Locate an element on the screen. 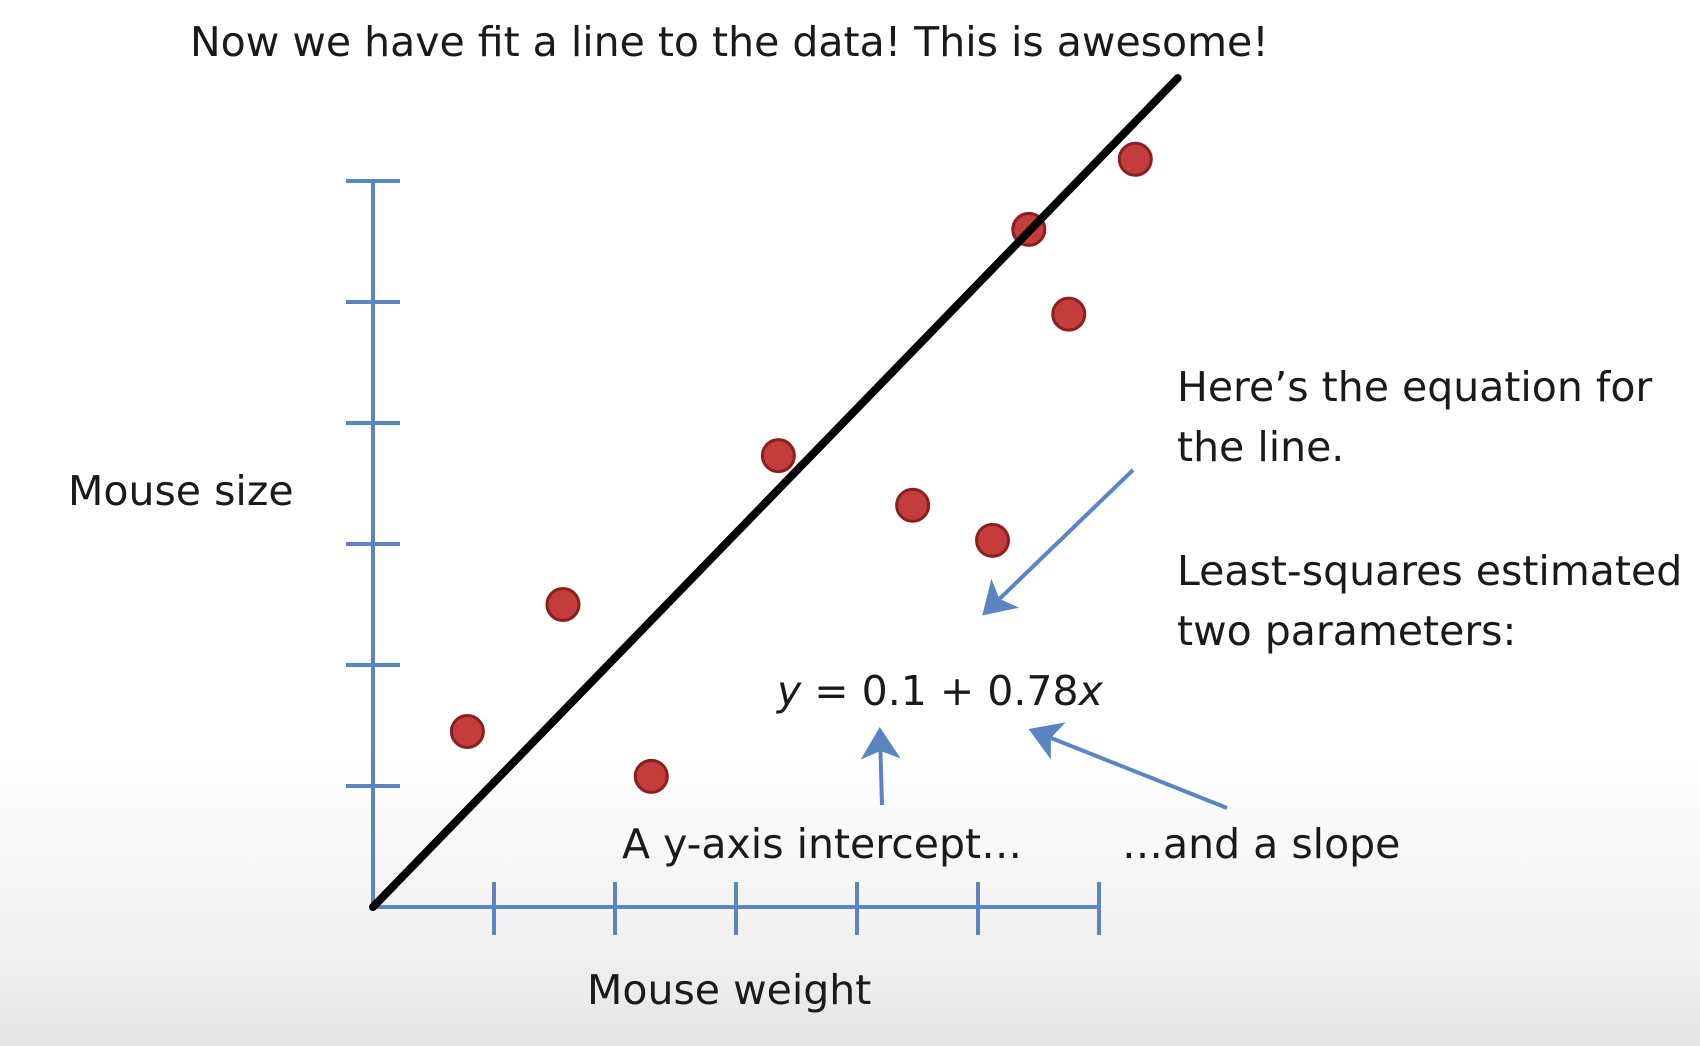 This screenshot has height=1046, width=1700. x-axis-label: Mouse weight is located at coordinates (729, 990).